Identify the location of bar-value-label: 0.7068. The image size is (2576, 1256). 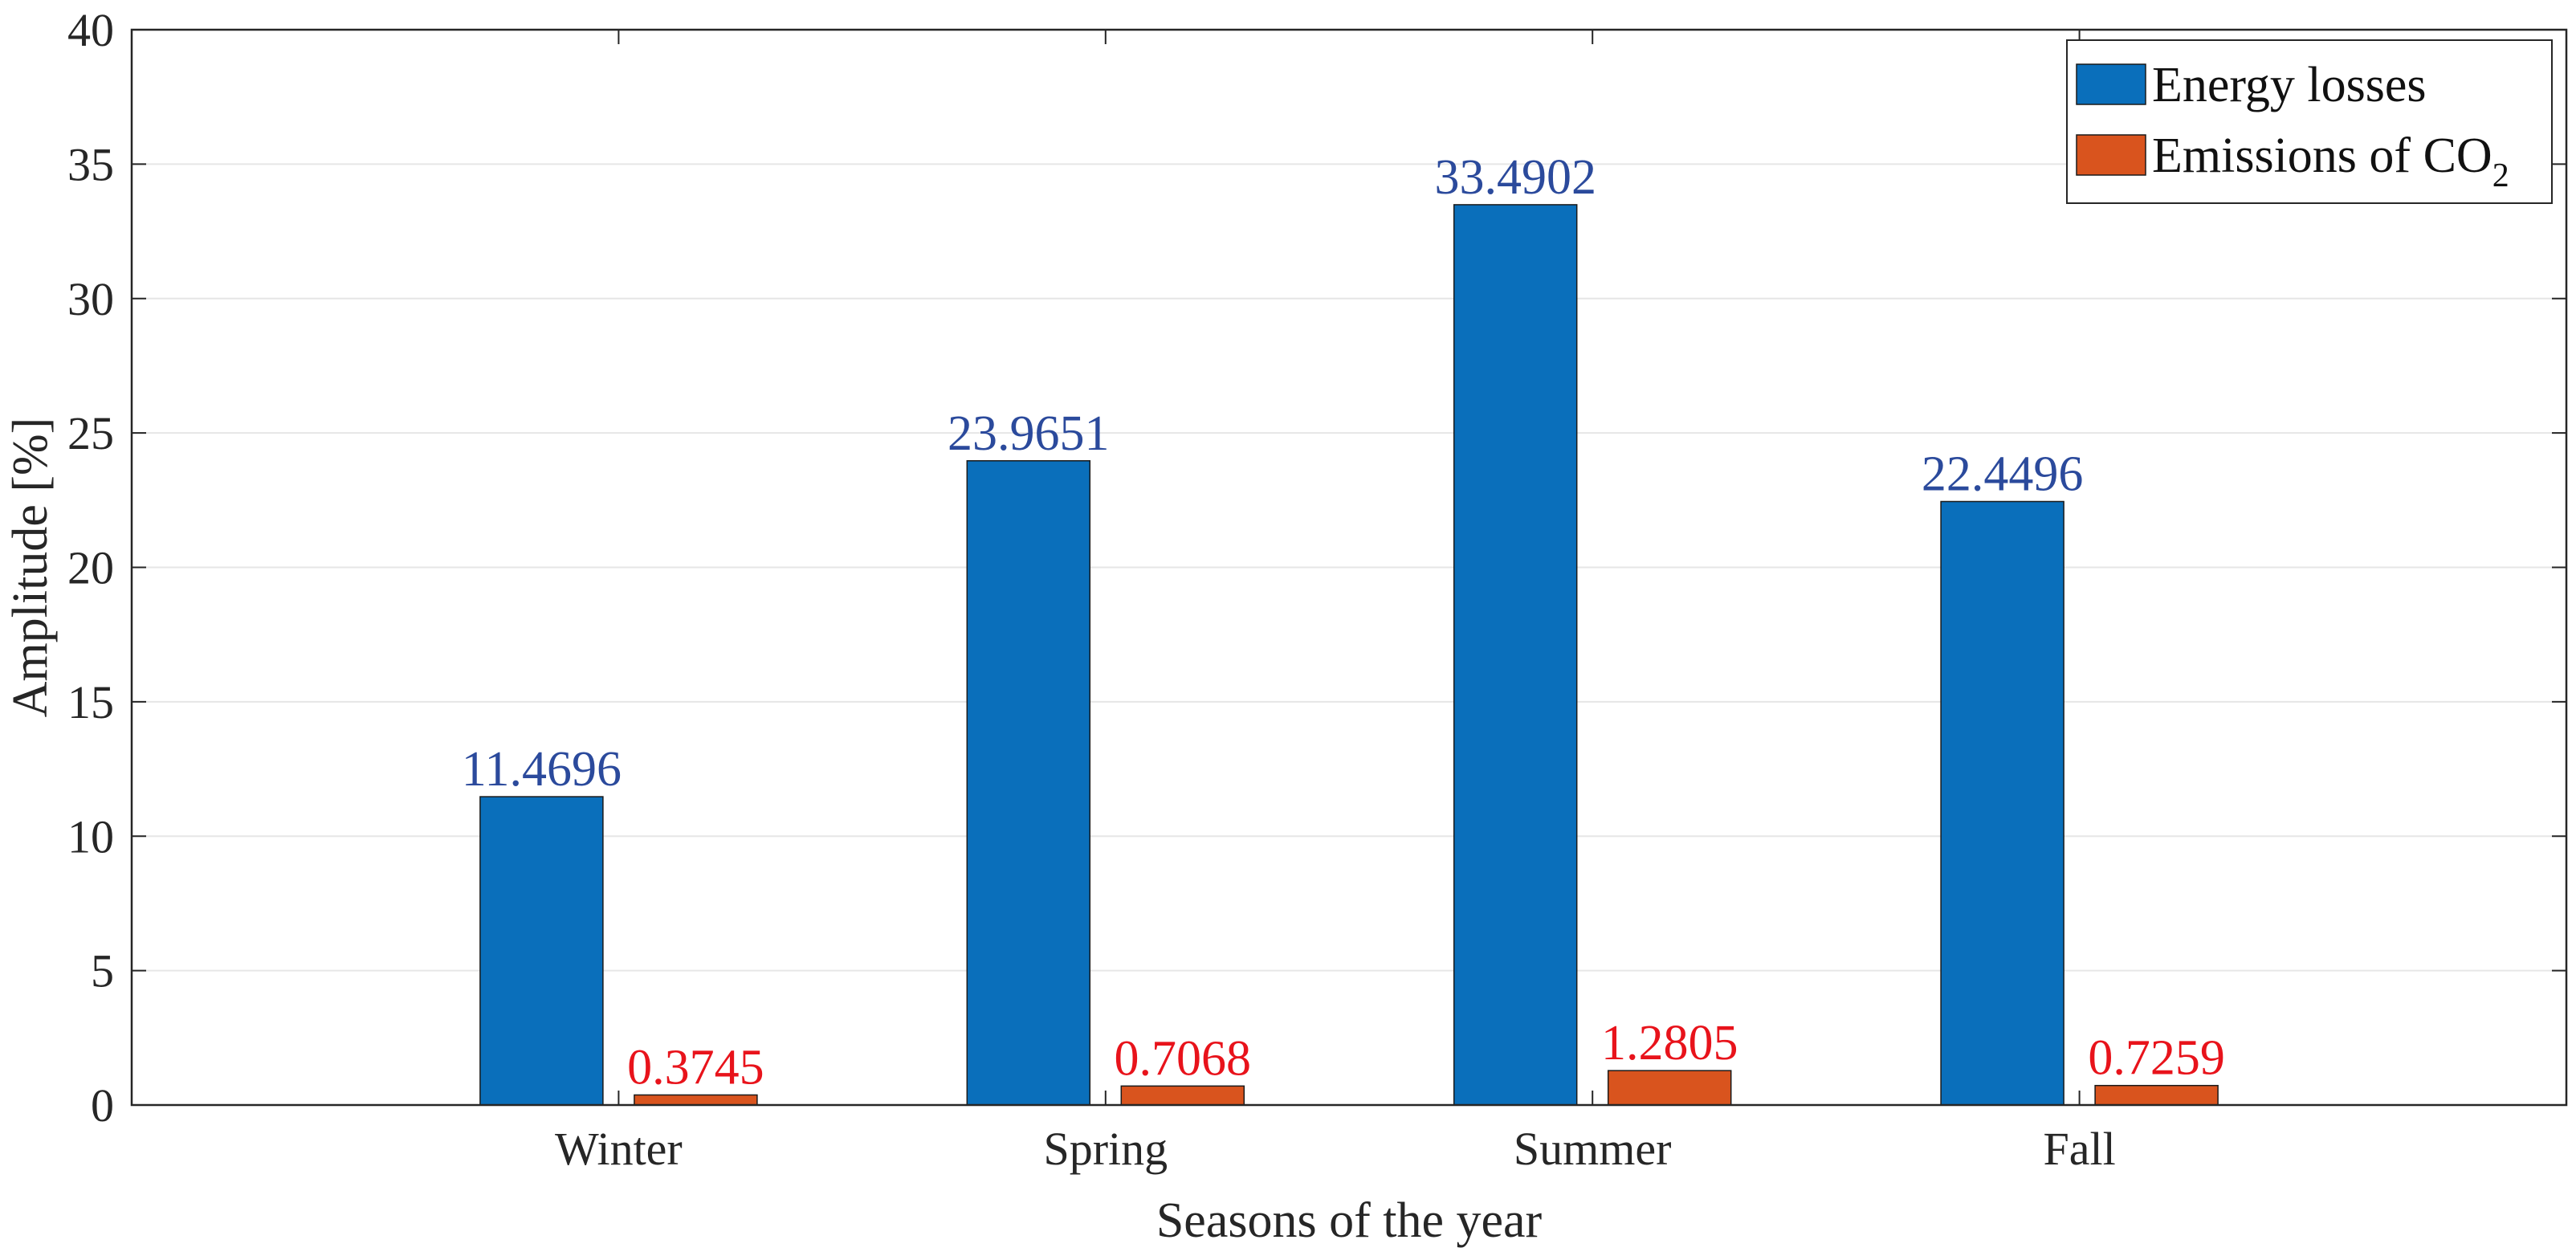
(1183, 1059).